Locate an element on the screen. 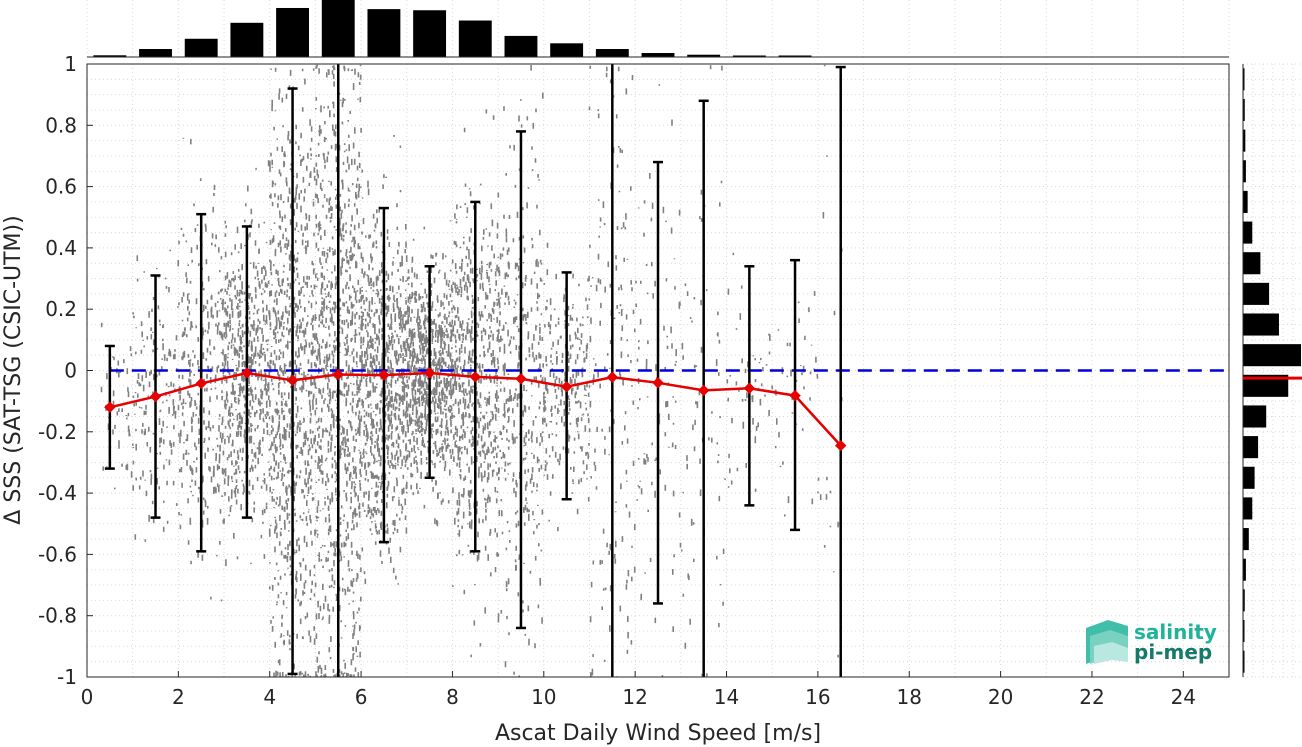  logo-wave-icon is located at coordinates (1107, 642).